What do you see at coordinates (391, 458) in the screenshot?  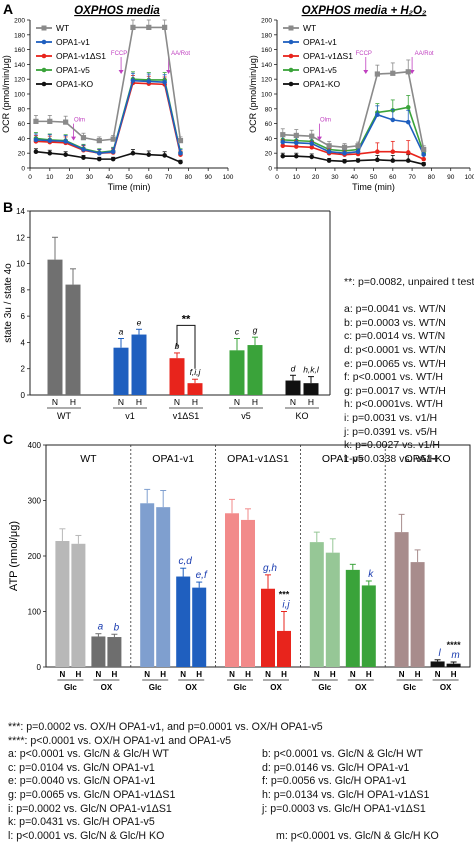 I see `stat-note: l: p=0.0338 vs. v5/H` at bounding box center [391, 458].